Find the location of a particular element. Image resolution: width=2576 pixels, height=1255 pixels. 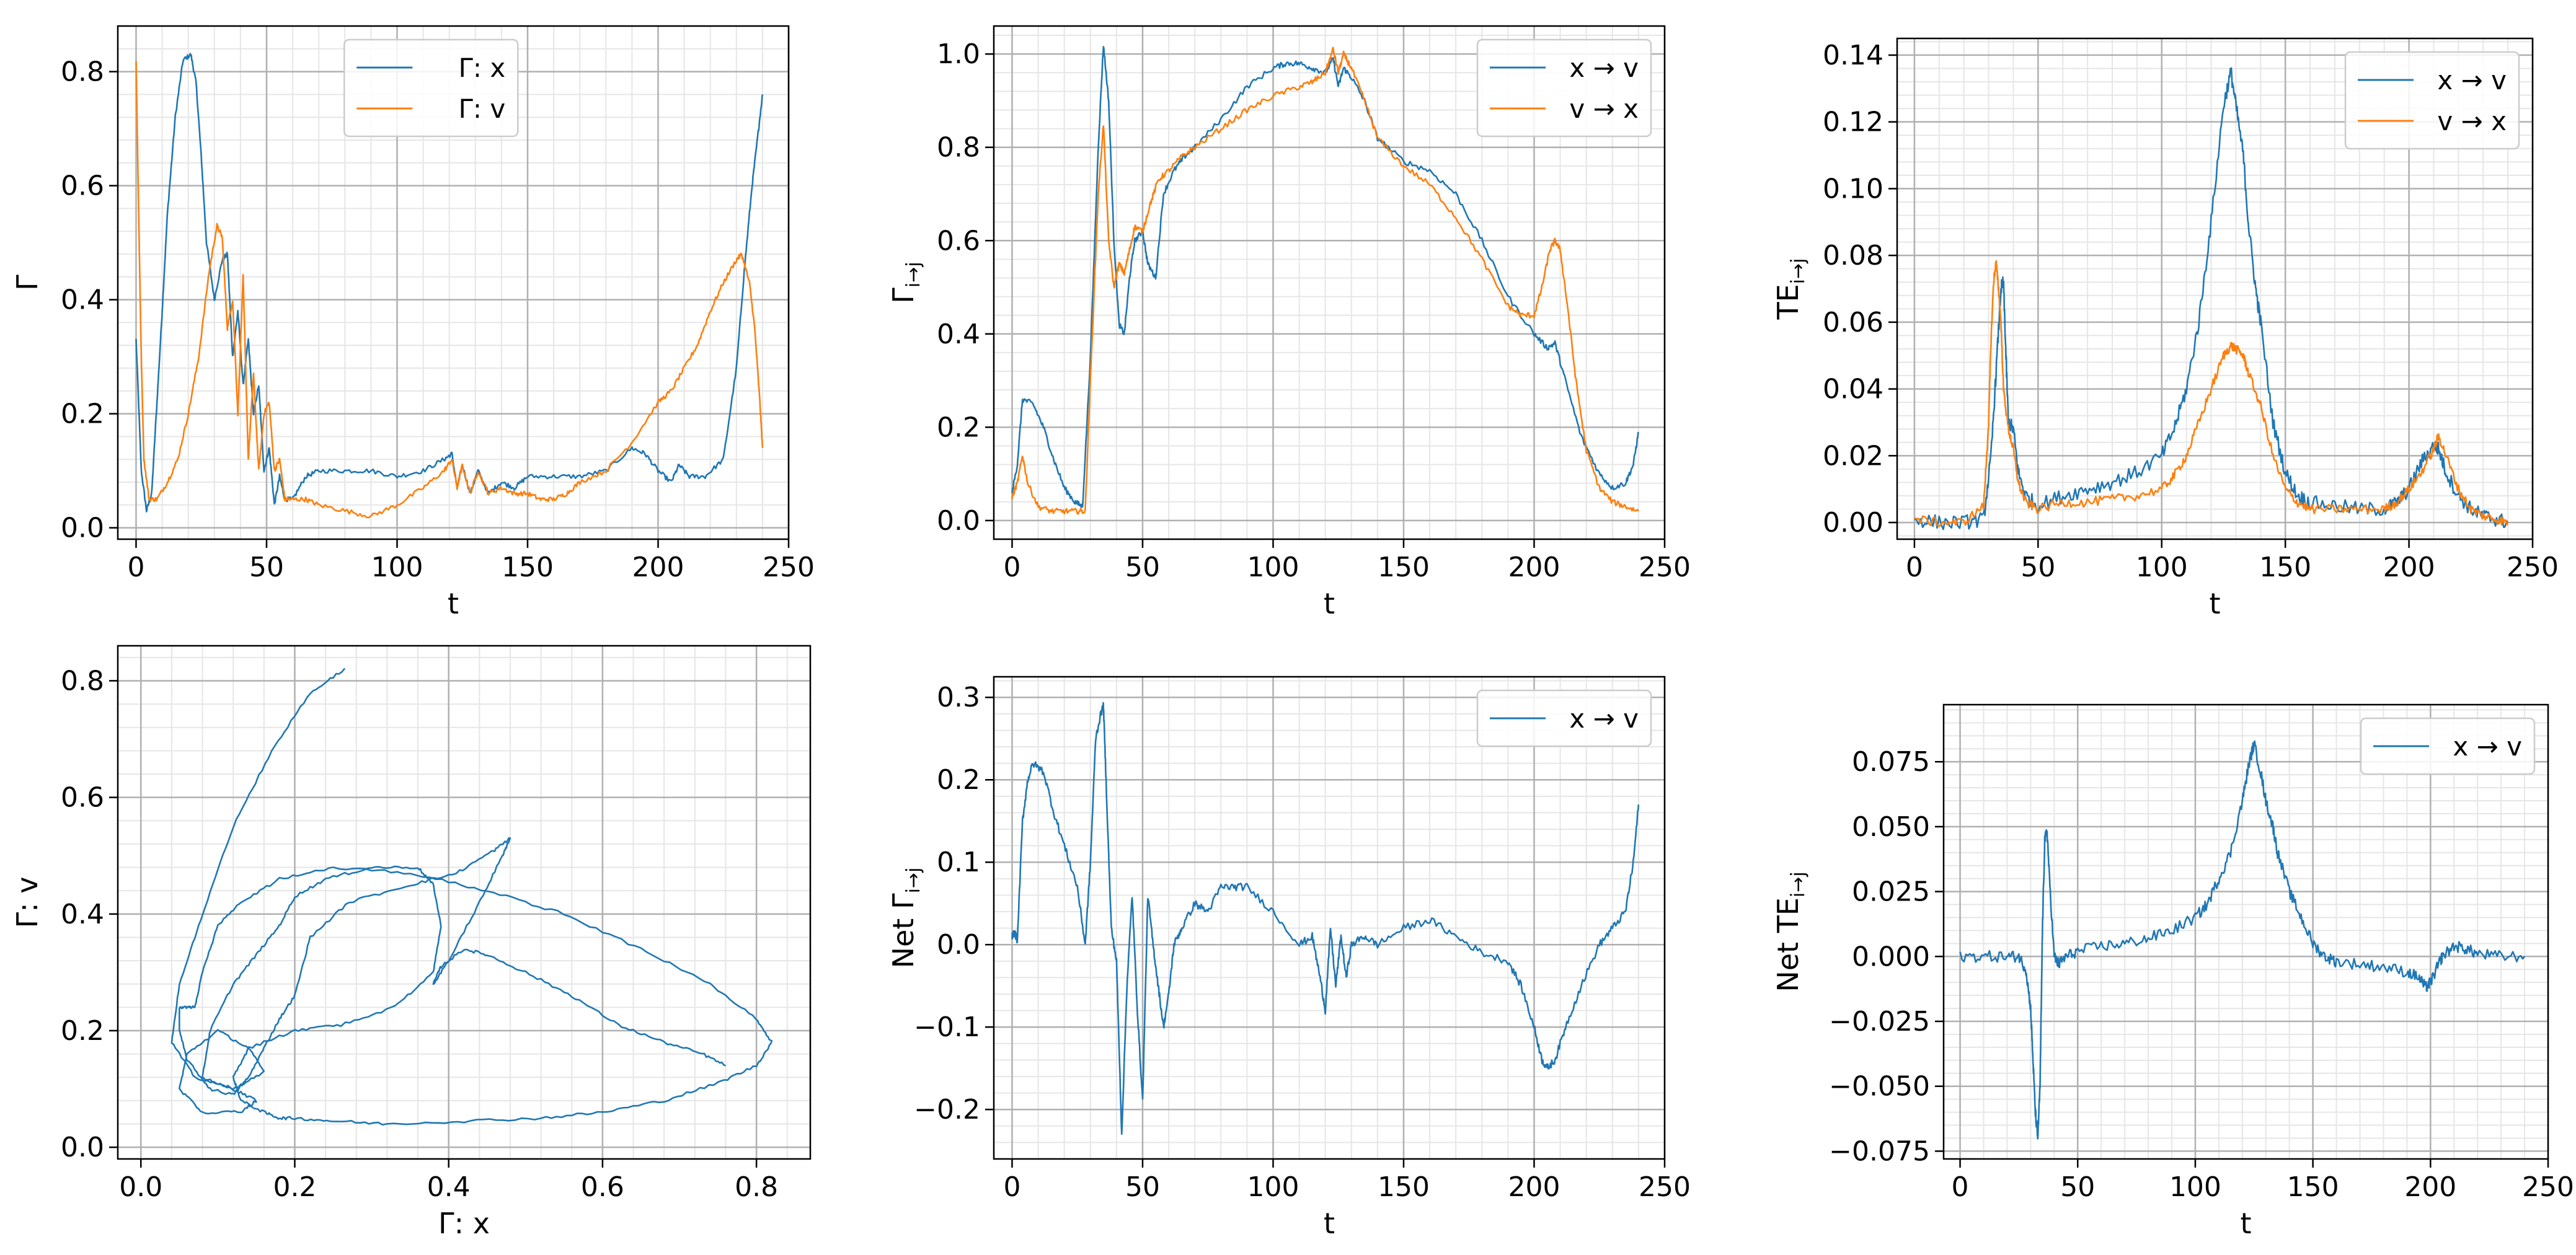

y-tick-label: 0.08 is located at coordinates (1853, 255).